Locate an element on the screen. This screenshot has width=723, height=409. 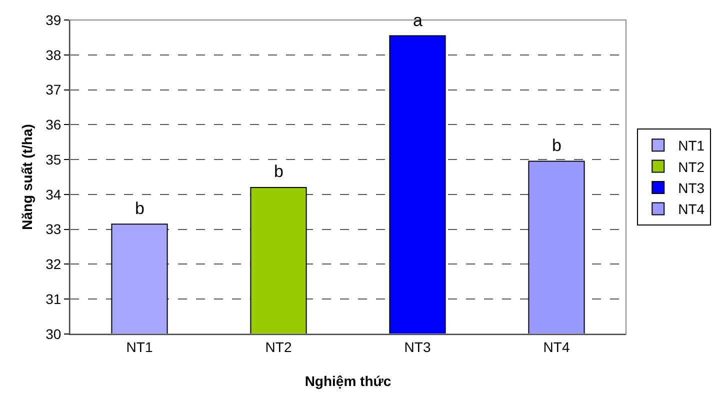
y-tick-label: 32 is located at coordinates (54, 264).